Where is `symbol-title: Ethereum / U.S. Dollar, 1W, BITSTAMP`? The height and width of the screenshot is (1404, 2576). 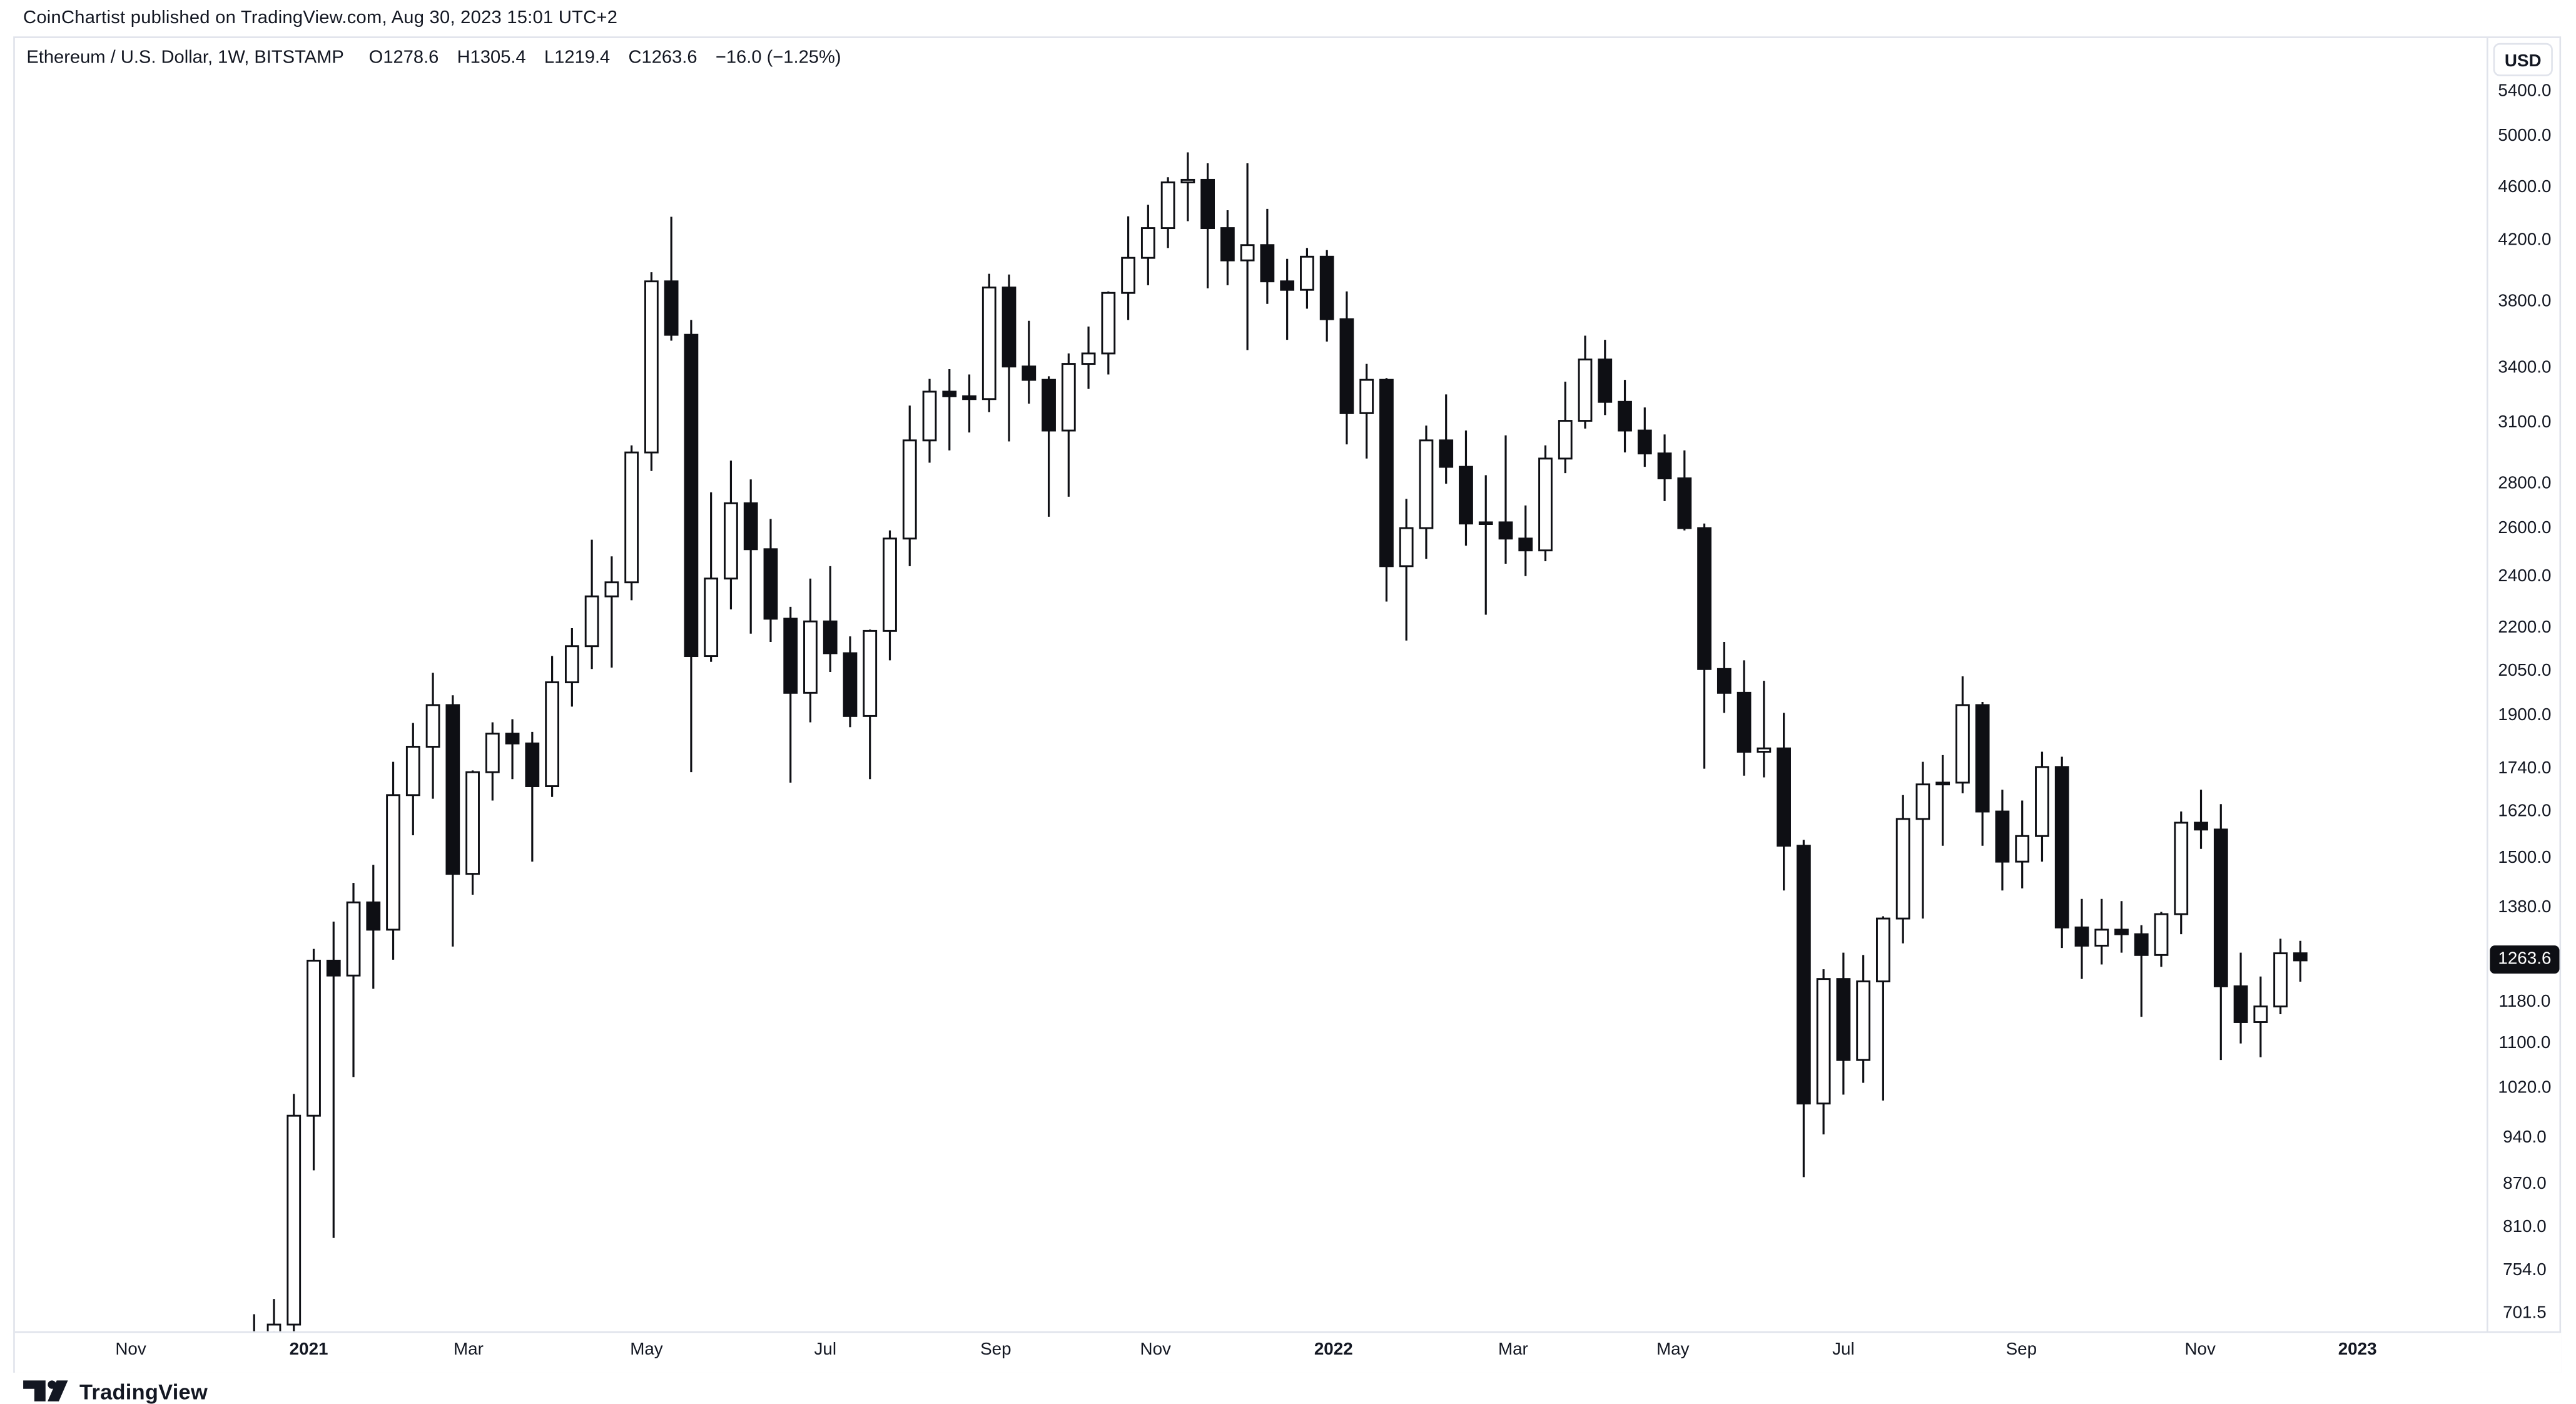
symbol-title: Ethereum / U.S. Dollar, 1W, BITSTAMP is located at coordinates (185, 58).